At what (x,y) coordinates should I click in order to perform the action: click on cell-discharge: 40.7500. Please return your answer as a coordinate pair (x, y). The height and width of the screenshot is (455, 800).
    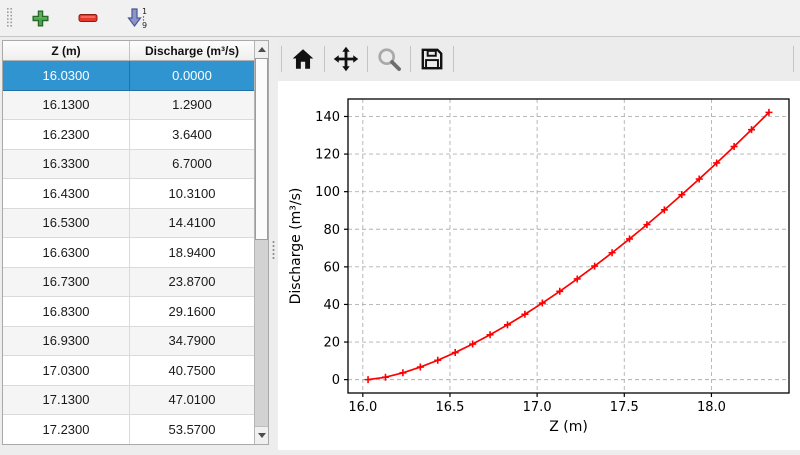
    Looking at the image, I should click on (192, 371).